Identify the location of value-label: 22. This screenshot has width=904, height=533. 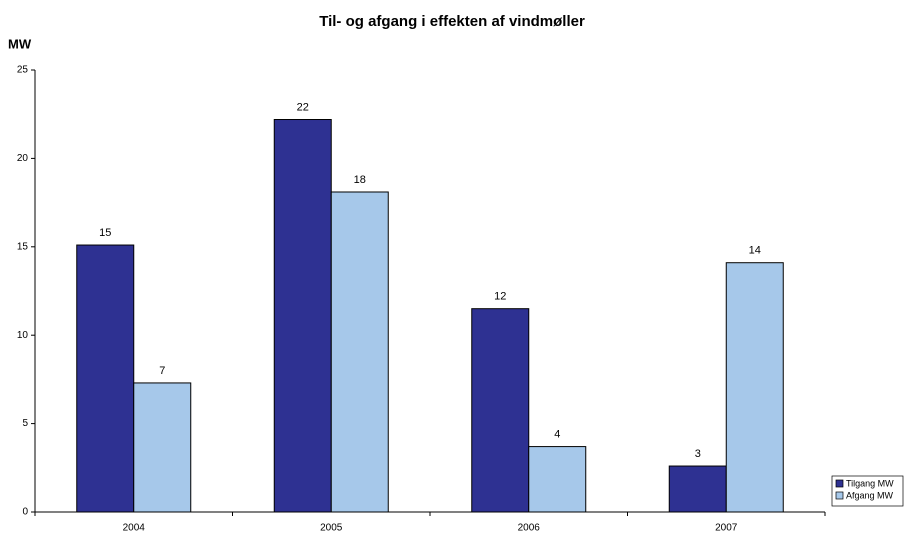
(303, 107).